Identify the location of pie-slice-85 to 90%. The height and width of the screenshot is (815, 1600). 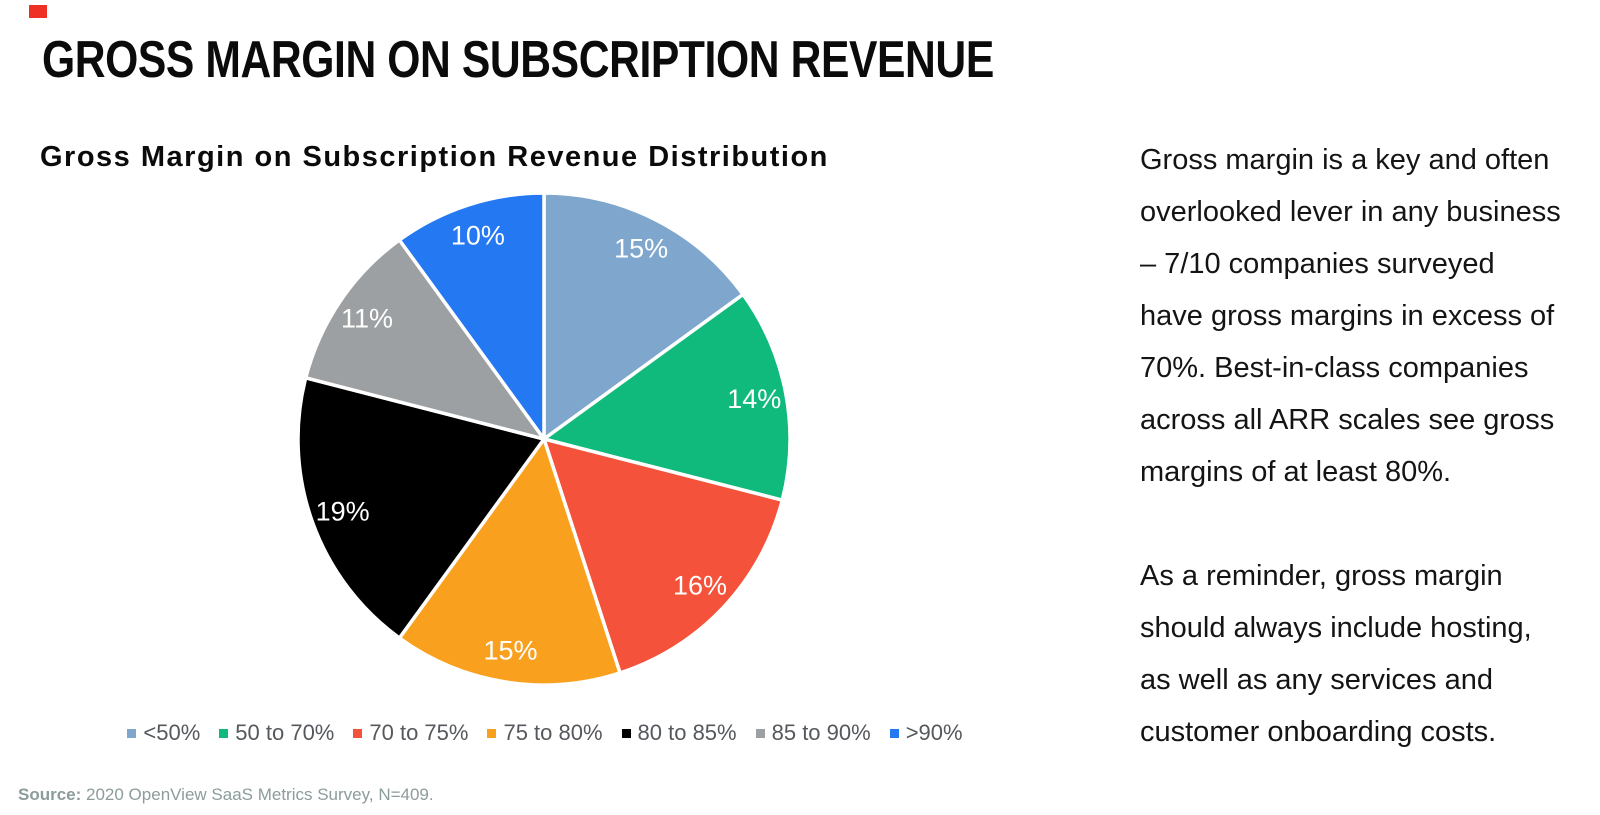
(424, 339).